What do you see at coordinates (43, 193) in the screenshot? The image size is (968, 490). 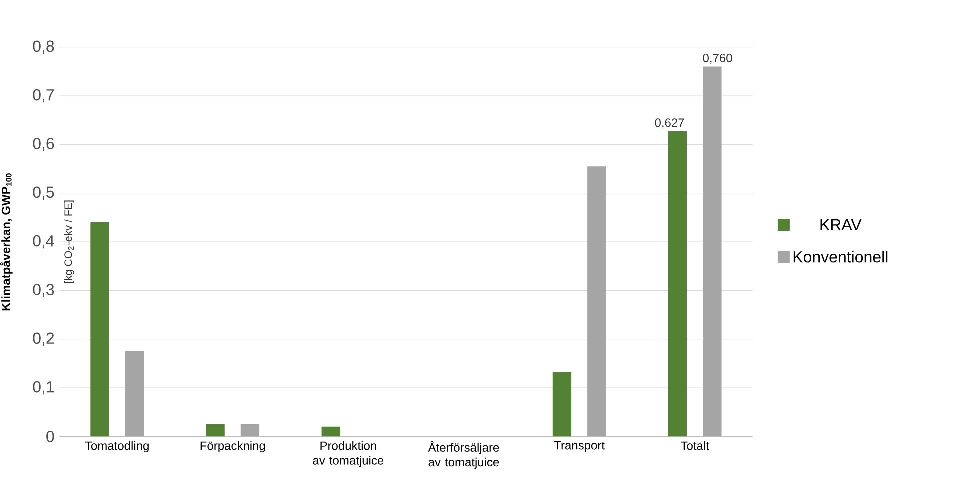 I see `y-tick-label: 0,5` at bounding box center [43, 193].